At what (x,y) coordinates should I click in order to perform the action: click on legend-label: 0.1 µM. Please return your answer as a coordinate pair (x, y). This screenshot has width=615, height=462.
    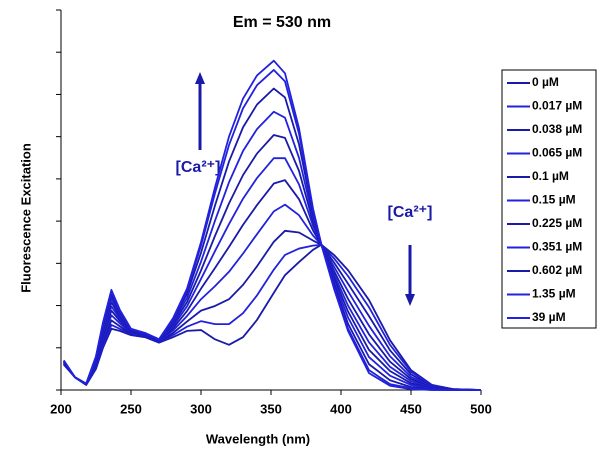
    Looking at the image, I should click on (550, 176).